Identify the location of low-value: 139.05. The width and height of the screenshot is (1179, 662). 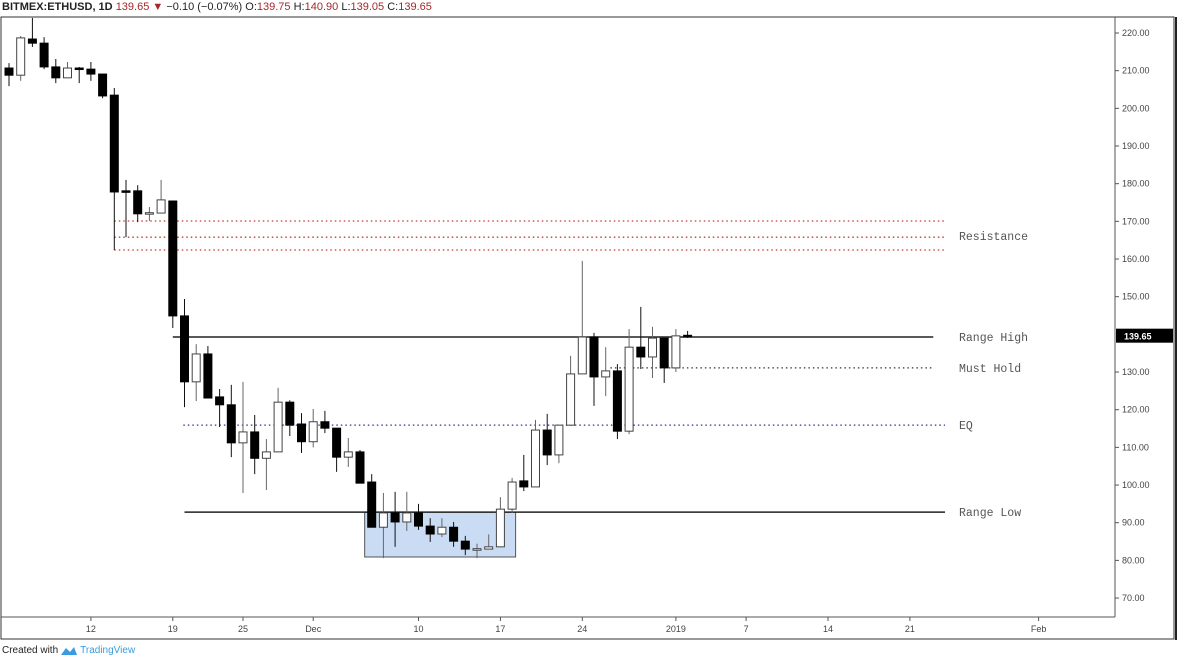
(367, 7).